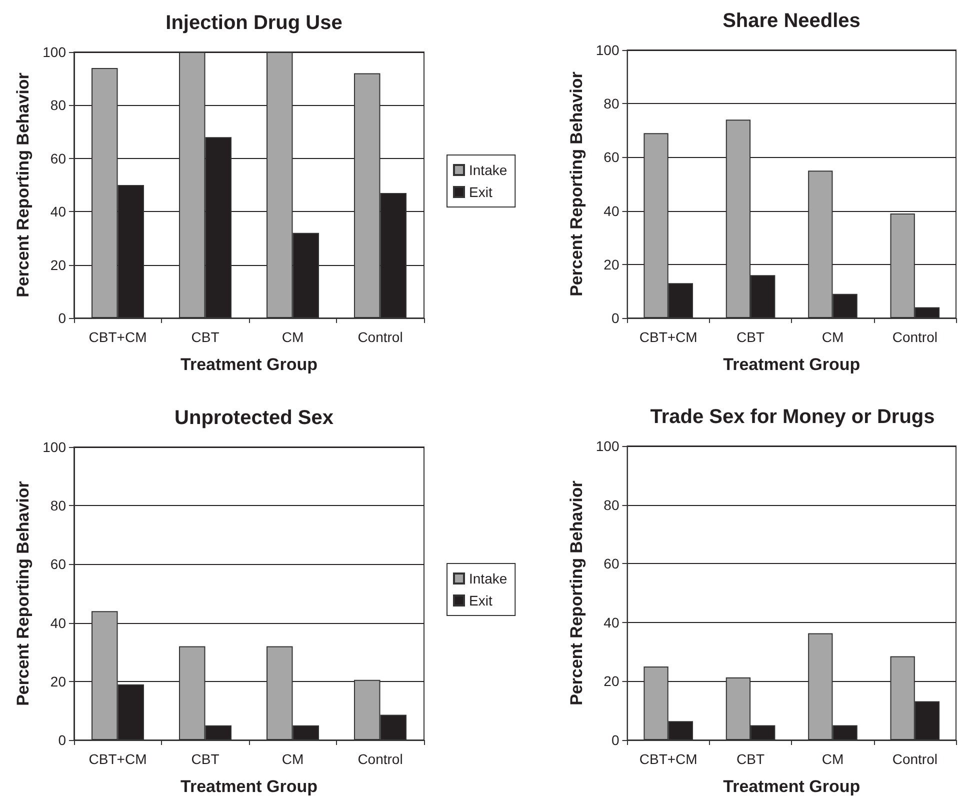 The image size is (958, 799). Describe the element at coordinates (254, 418) in the screenshot. I see `chart-title: Unprotected Sex` at that location.